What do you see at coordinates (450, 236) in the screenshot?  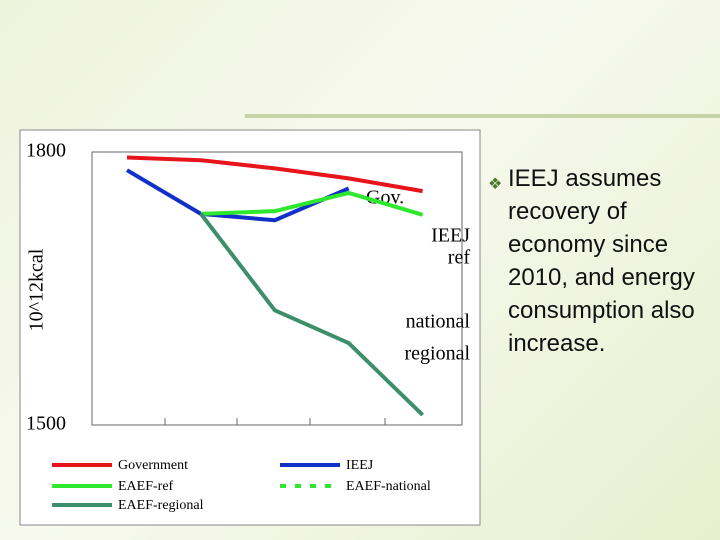 I see `annotation: IEEJ` at bounding box center [450, 236].